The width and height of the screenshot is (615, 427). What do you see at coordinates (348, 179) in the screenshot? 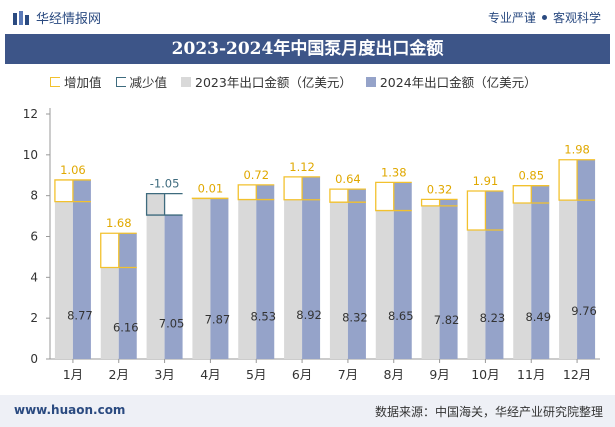
I see `change-label: 0.64` at bounding box center [348, 179].